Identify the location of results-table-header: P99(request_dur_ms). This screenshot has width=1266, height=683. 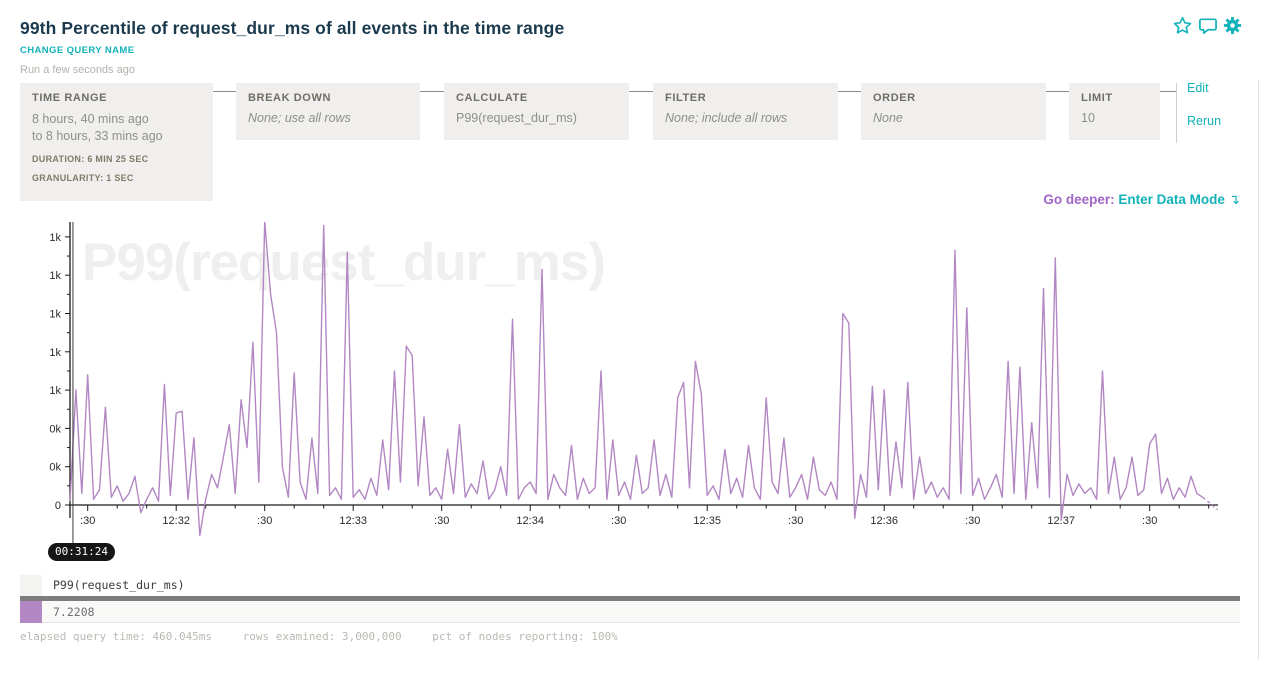
(630, 585).